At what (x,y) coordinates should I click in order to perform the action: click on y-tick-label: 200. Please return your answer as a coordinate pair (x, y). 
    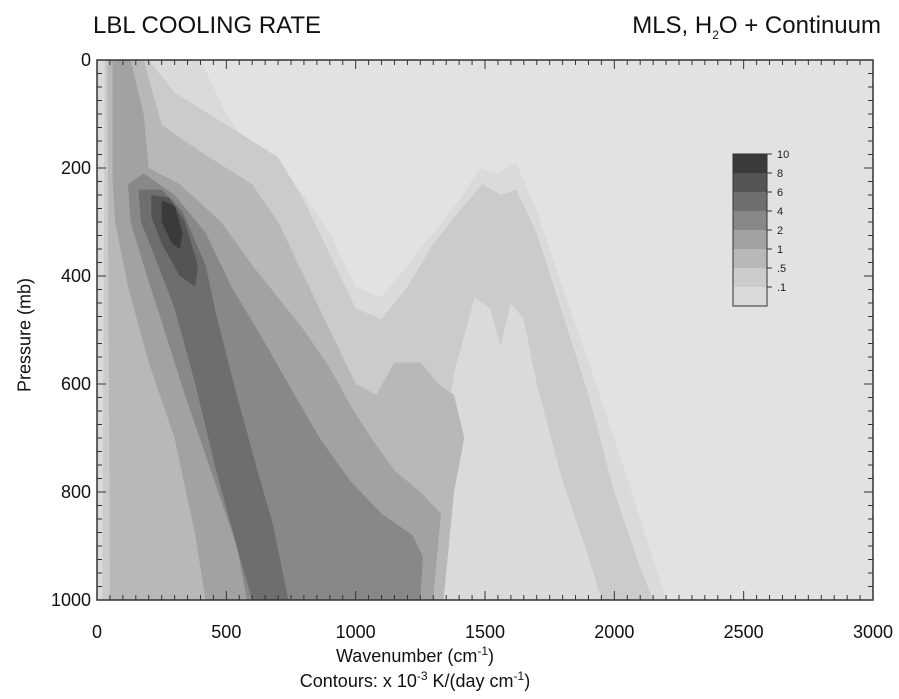
    Looking at the image, I should click on (76, 168).